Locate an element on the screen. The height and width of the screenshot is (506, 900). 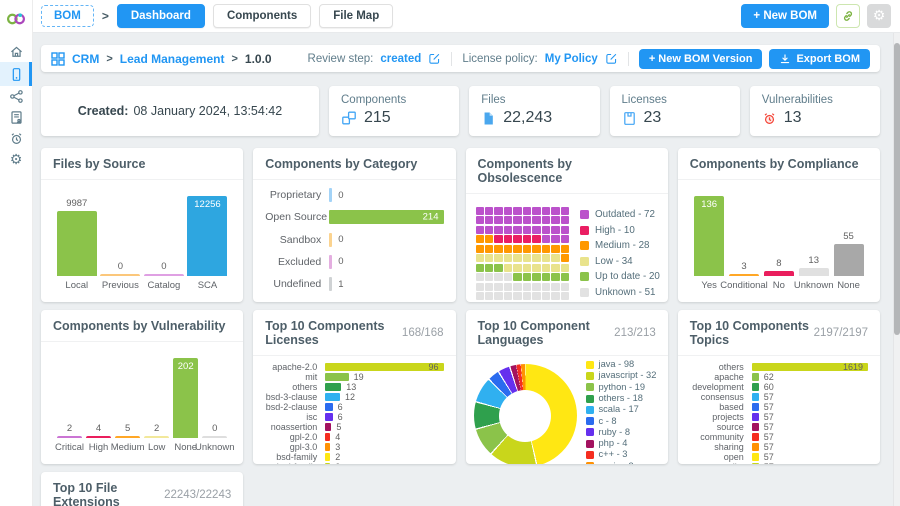
scrollbar-thumb is located at coordinates (896, 189).